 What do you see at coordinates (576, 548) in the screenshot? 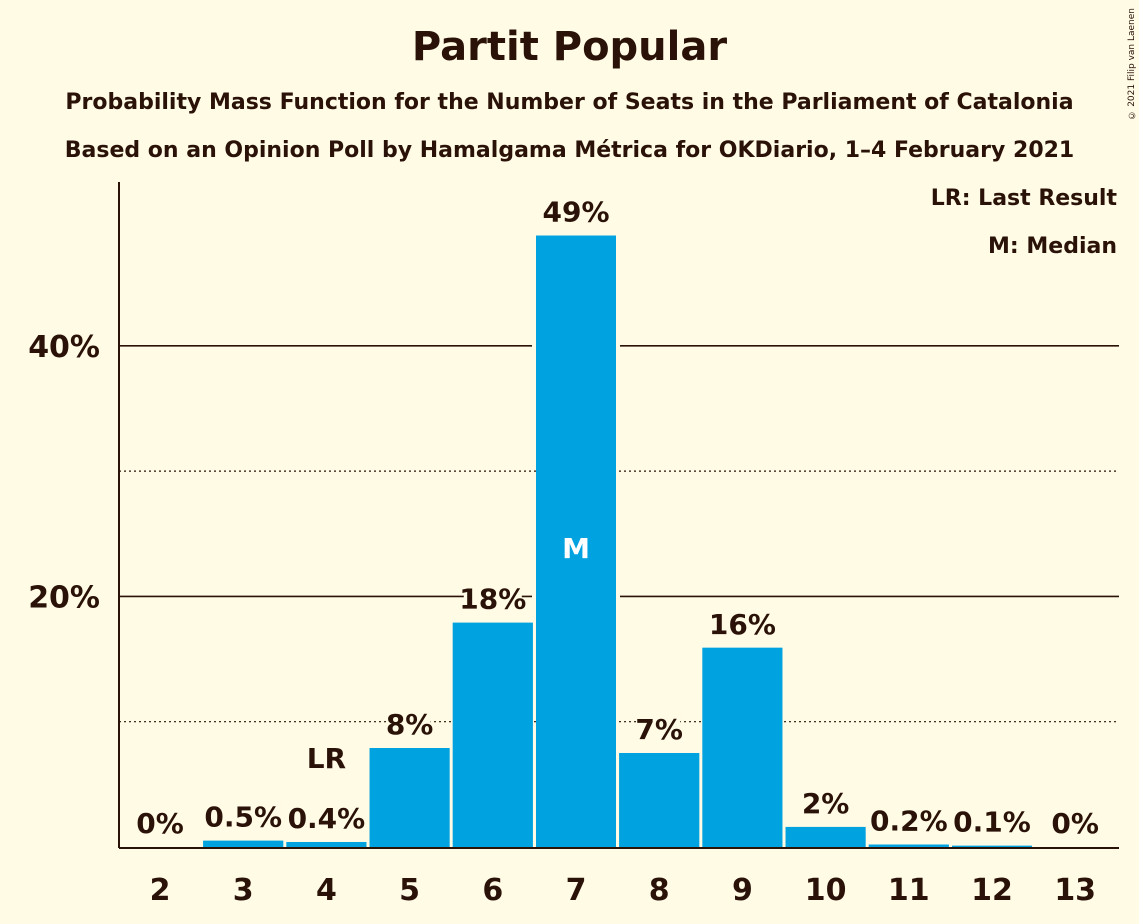
I see `median-marker: M` at bounding box center [576, 548].